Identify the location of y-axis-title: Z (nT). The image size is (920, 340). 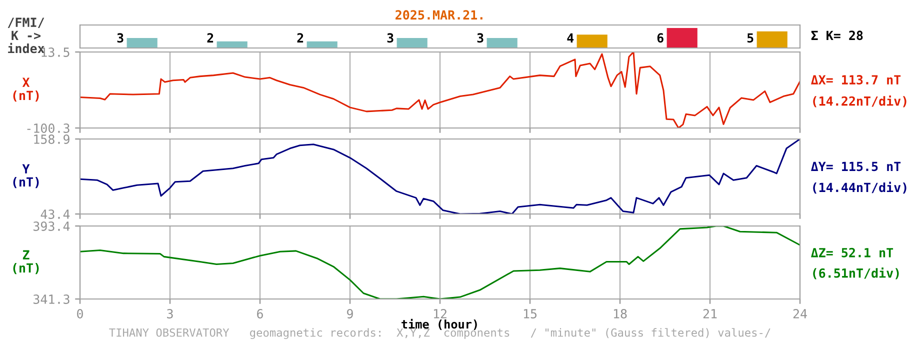
(26, 262).